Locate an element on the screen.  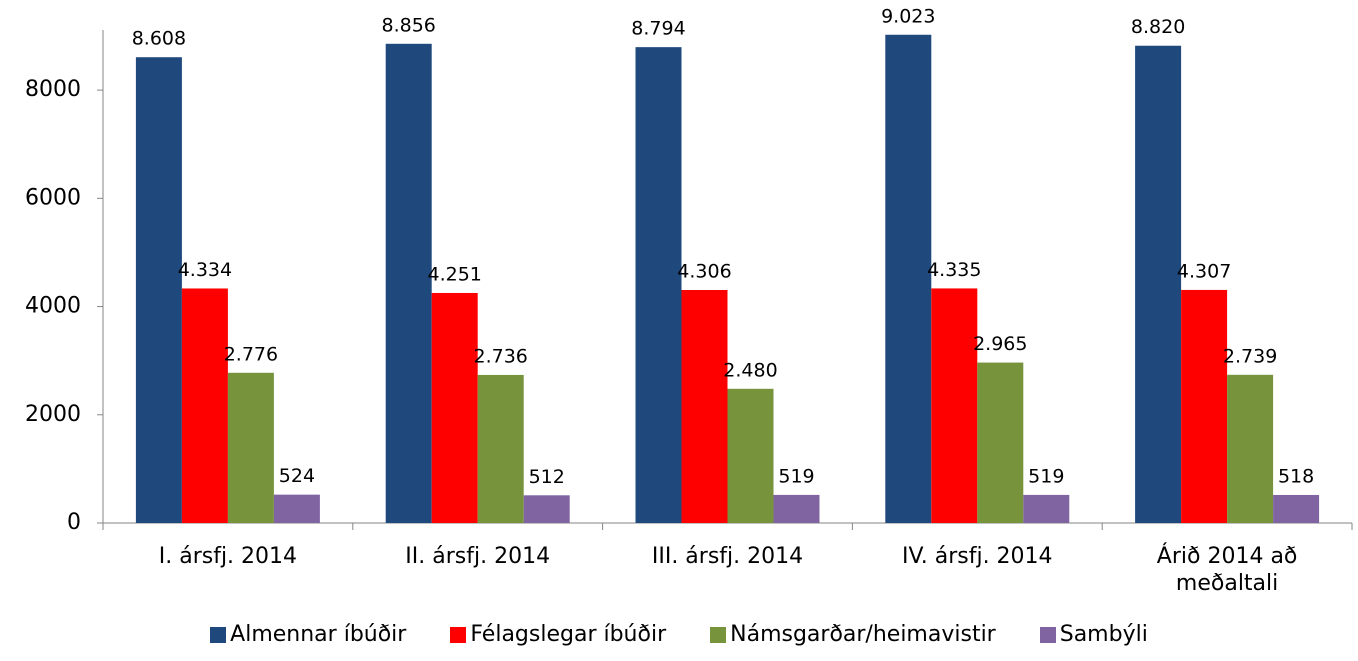
legend-item: Námsgarðar/heimavistir is located at coordinates (853, 634).